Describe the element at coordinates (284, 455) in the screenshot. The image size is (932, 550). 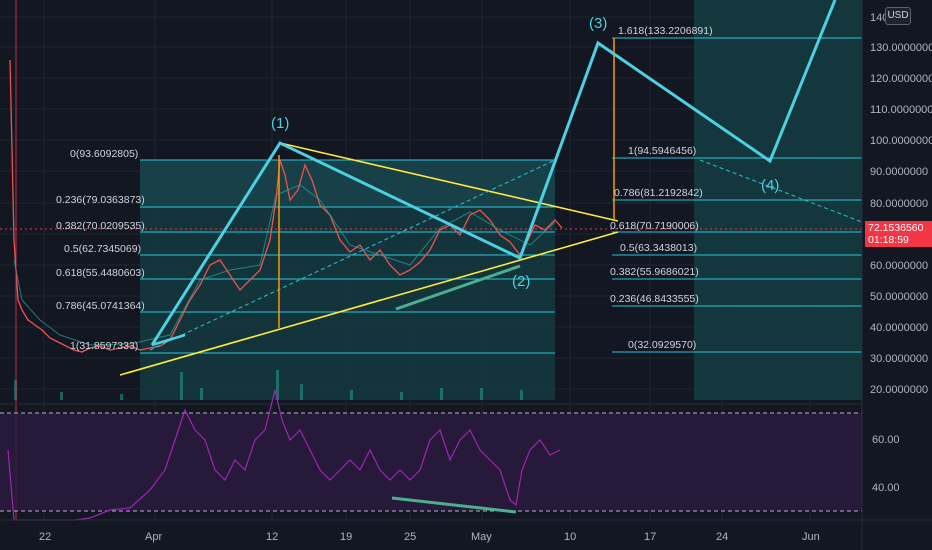
I see `rsi-line` at that location.